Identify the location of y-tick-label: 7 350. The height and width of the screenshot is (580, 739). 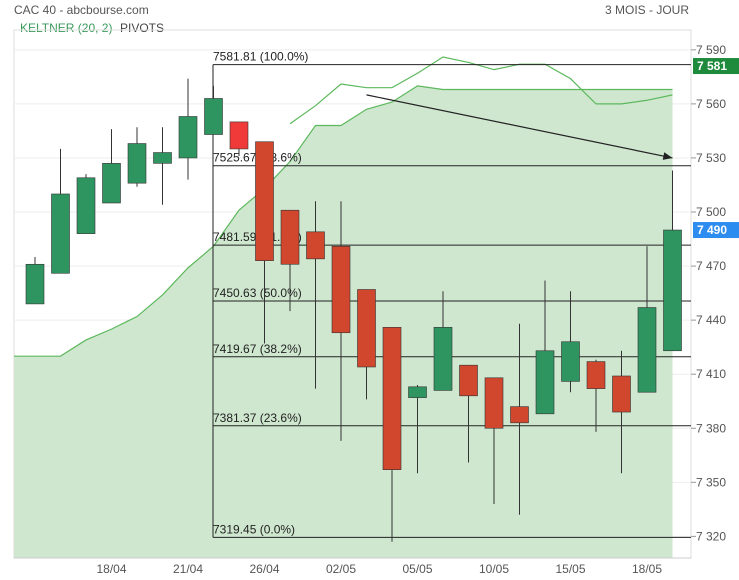
(711, 482).